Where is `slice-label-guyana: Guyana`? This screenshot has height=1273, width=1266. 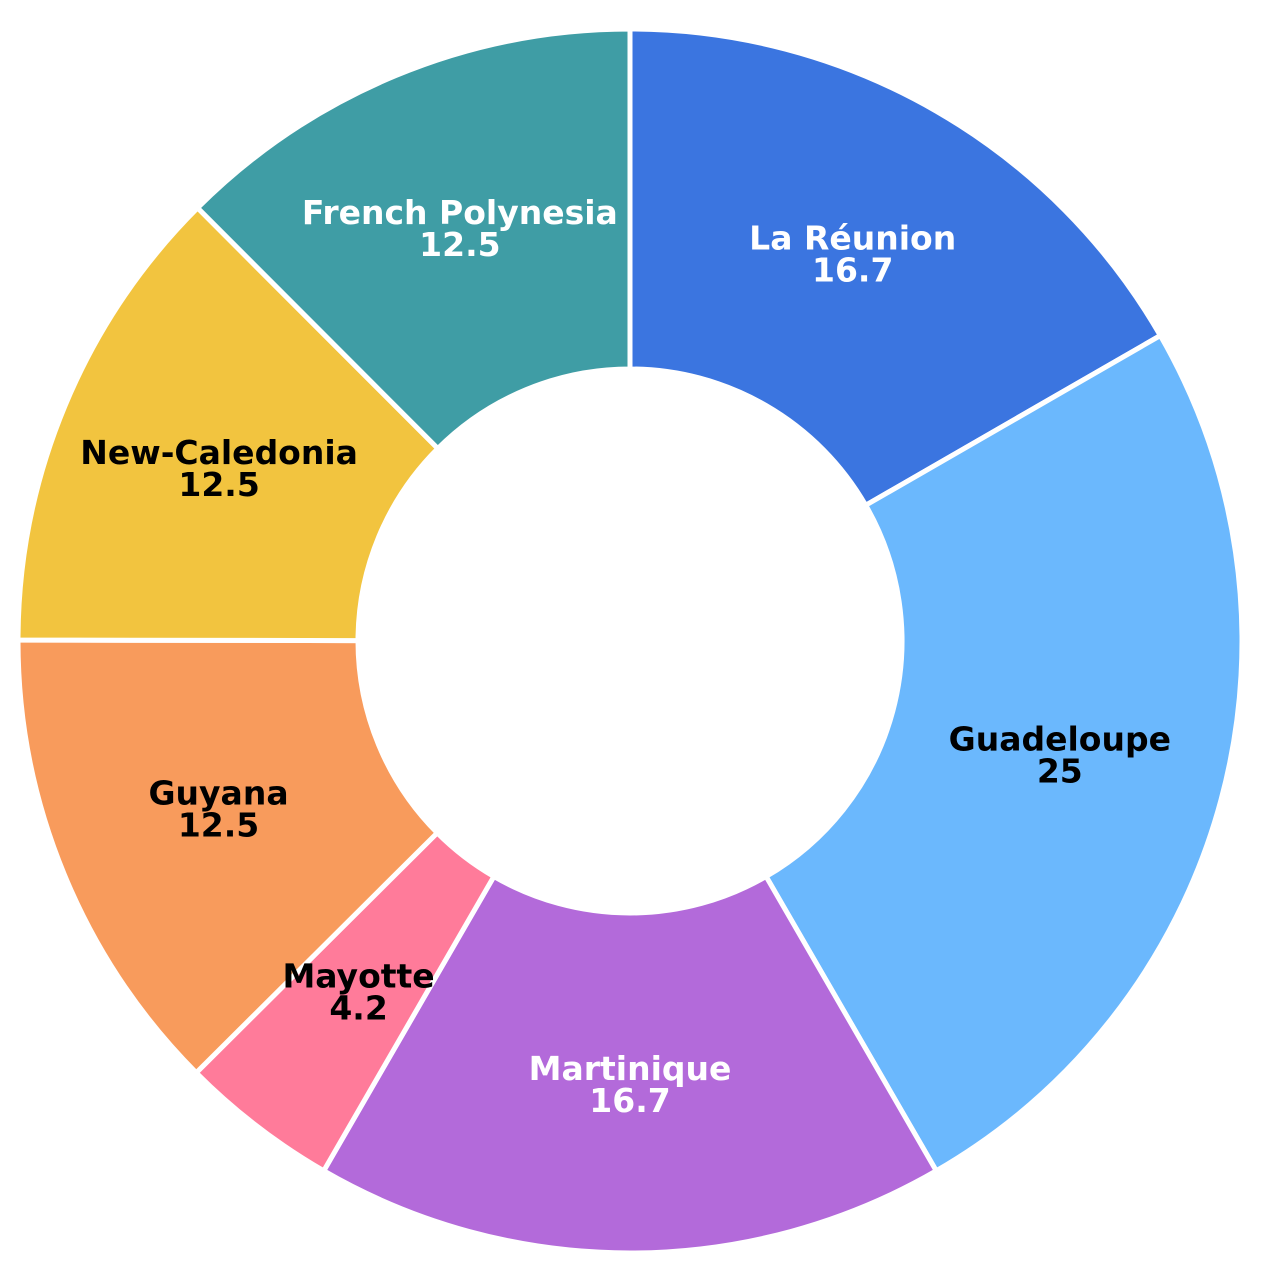
slice-label-guyana: Guyana is located at coordinates (218, 792).